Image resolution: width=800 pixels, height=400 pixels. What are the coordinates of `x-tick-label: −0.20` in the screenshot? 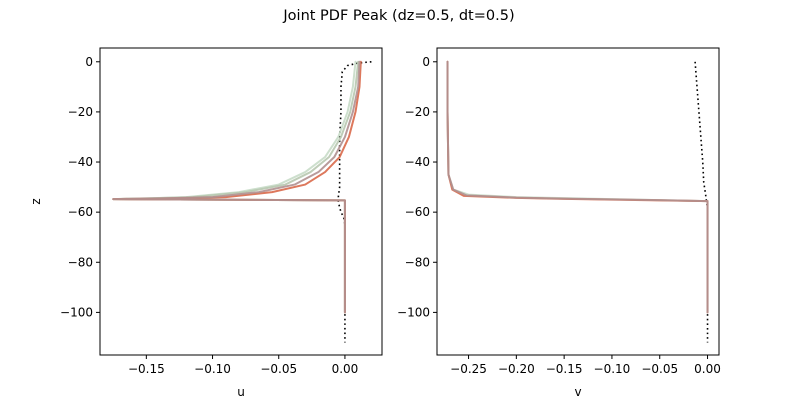 It's located at (516, 369).